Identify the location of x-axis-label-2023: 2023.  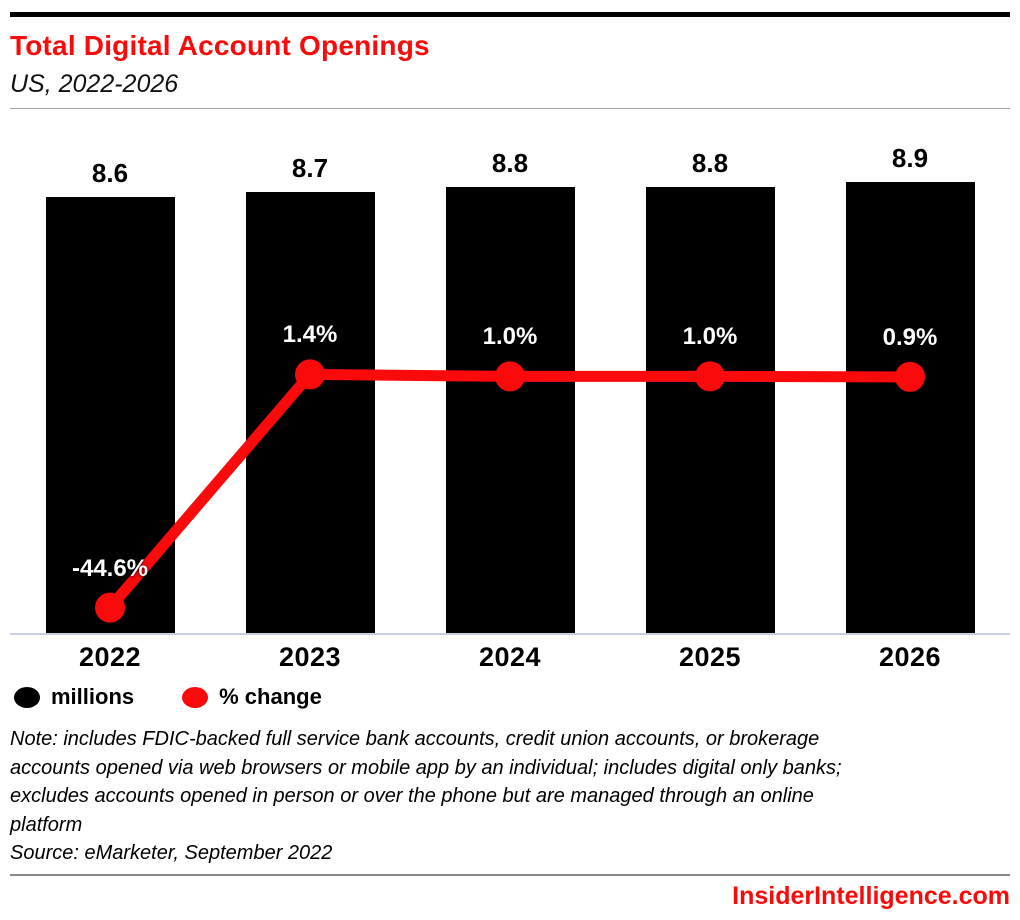
(310, 657).